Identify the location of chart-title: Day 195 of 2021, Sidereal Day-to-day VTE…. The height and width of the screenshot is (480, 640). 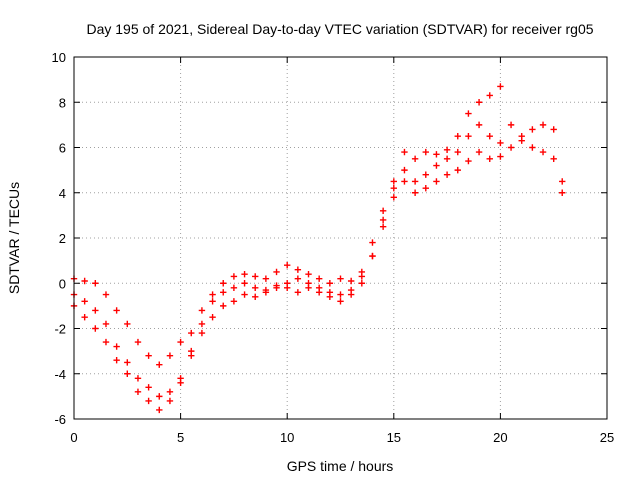
(339, 29).